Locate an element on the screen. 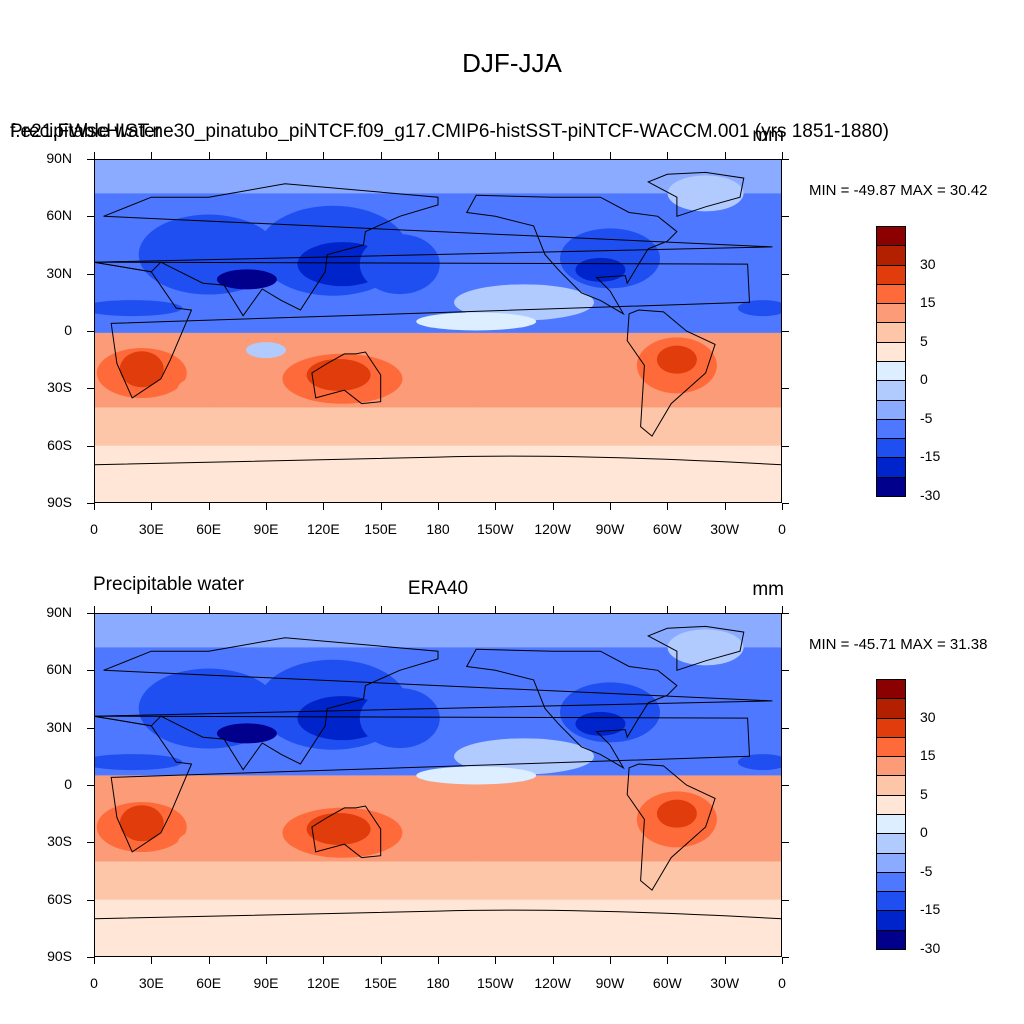  lat-tick-label: 90N is located at coordinates (59, 158).